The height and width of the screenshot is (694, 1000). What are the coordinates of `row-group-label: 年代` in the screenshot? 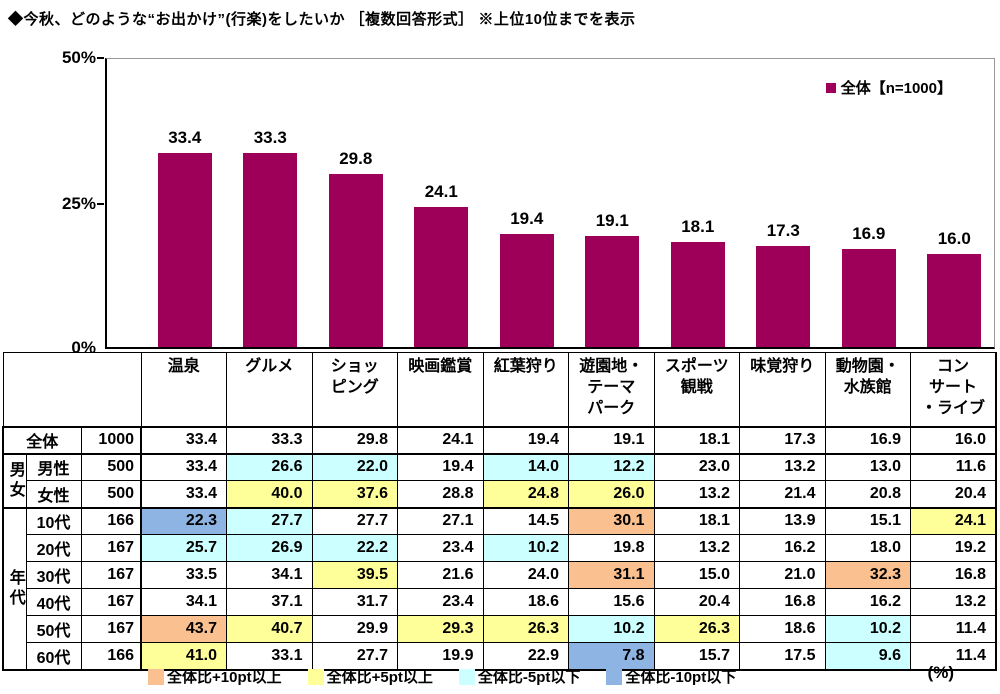 It's located at (14, 588).